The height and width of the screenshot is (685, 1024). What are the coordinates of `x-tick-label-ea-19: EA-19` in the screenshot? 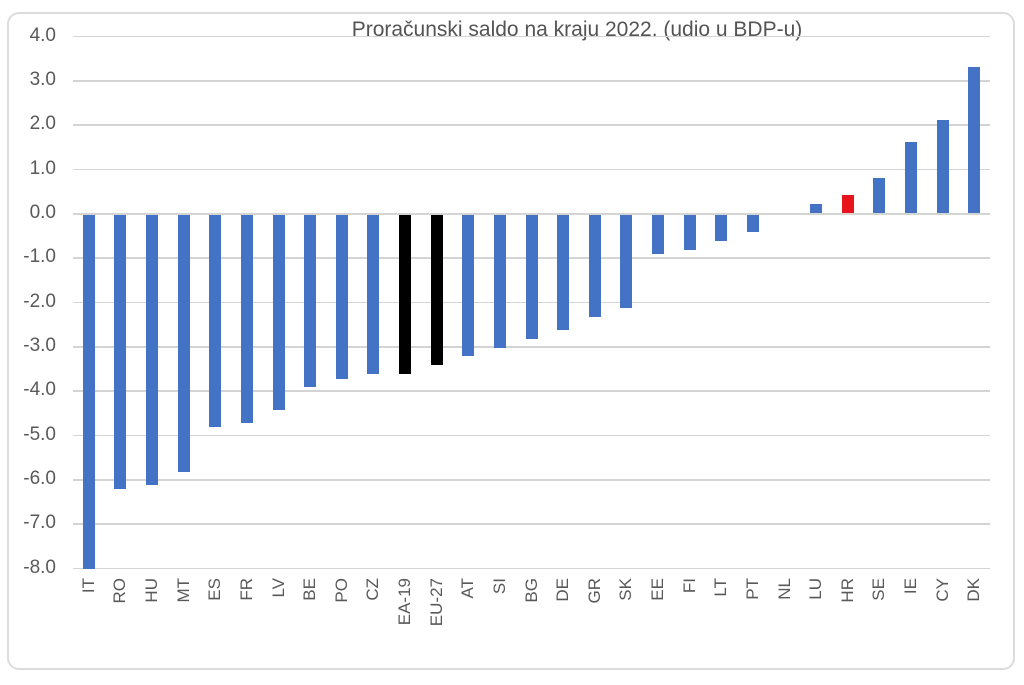 It's located at (404, 602).